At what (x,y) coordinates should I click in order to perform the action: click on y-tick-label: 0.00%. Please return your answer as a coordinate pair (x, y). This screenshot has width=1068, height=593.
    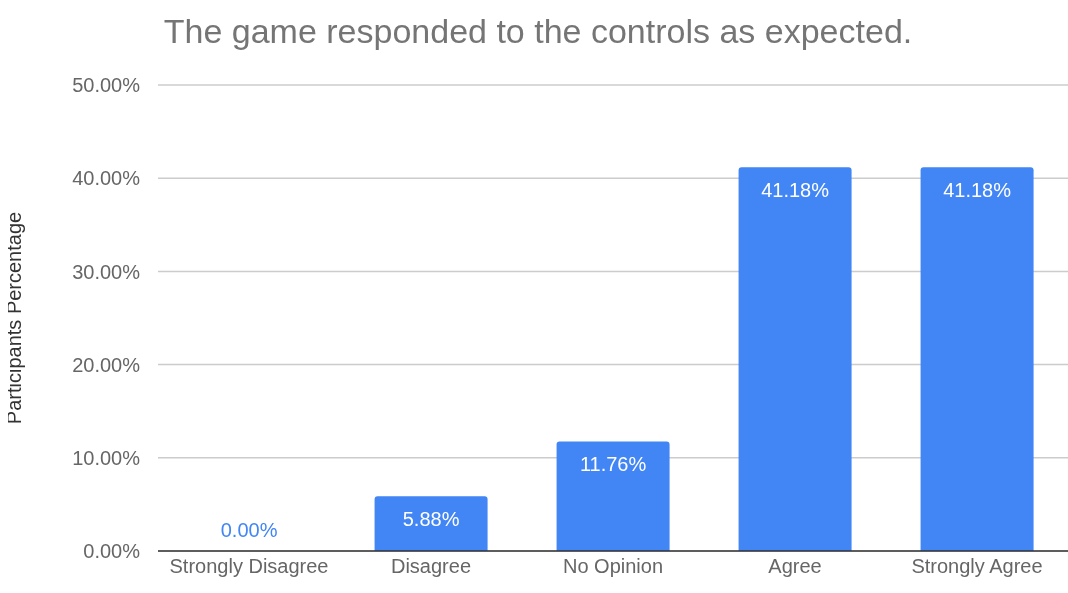
    Looking at the image, I should click on (112, 551).